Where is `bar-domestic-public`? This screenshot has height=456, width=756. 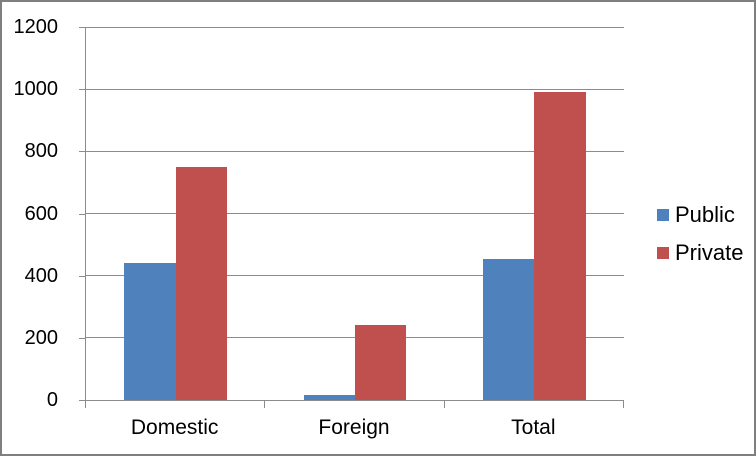 bar-domestic-public is located at coordinates (150, 331).